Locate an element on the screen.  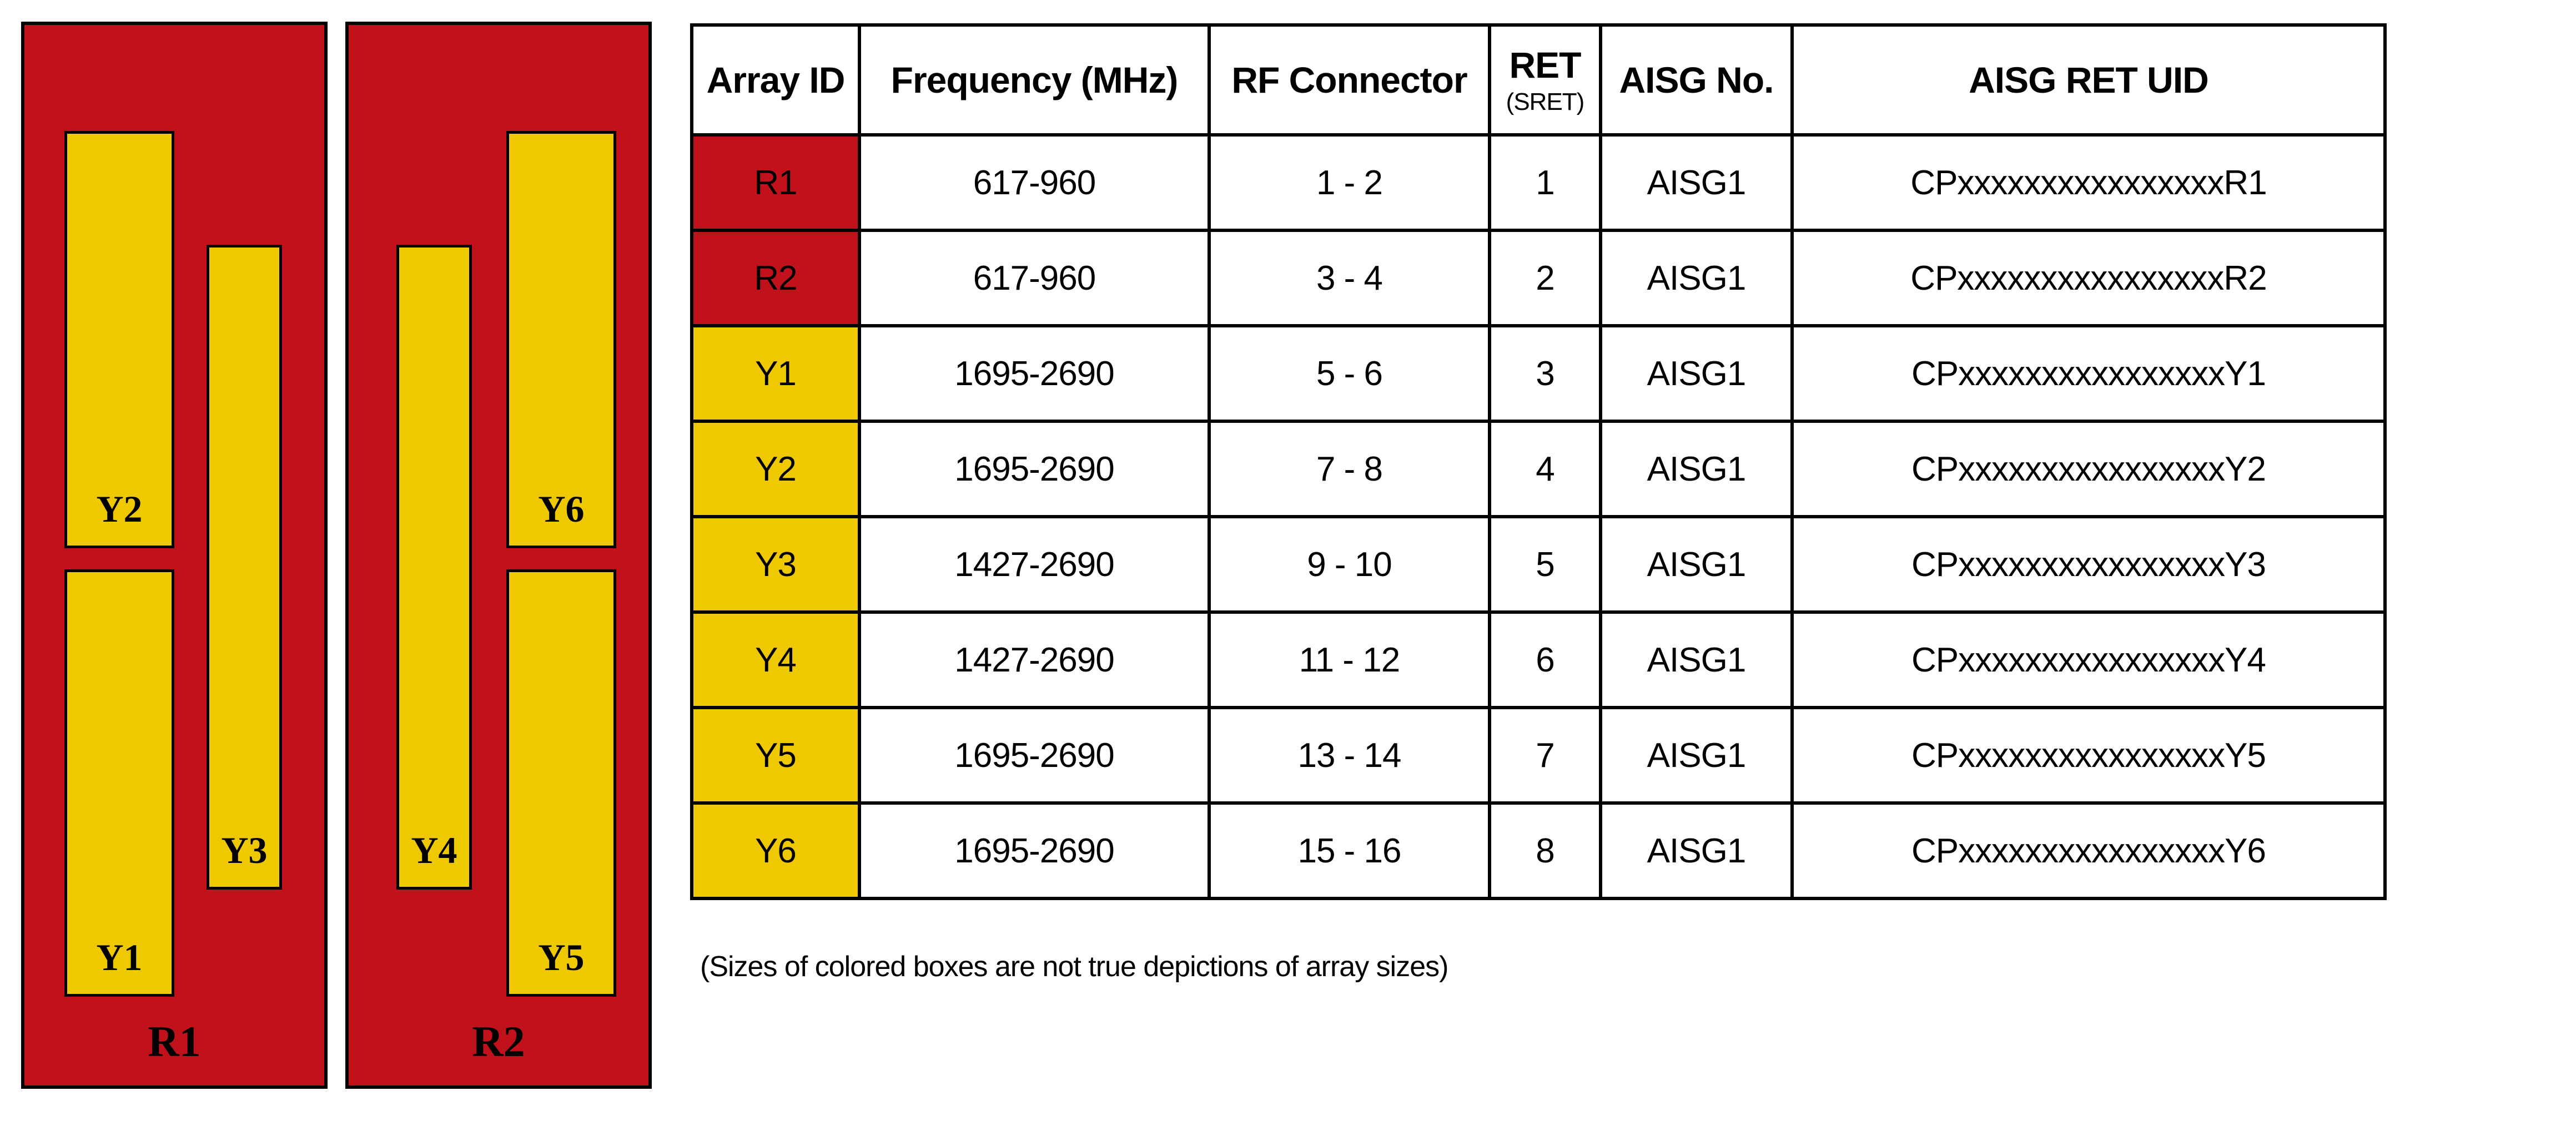
cell-array-id: Y2 is located at coordinates (775, 469).